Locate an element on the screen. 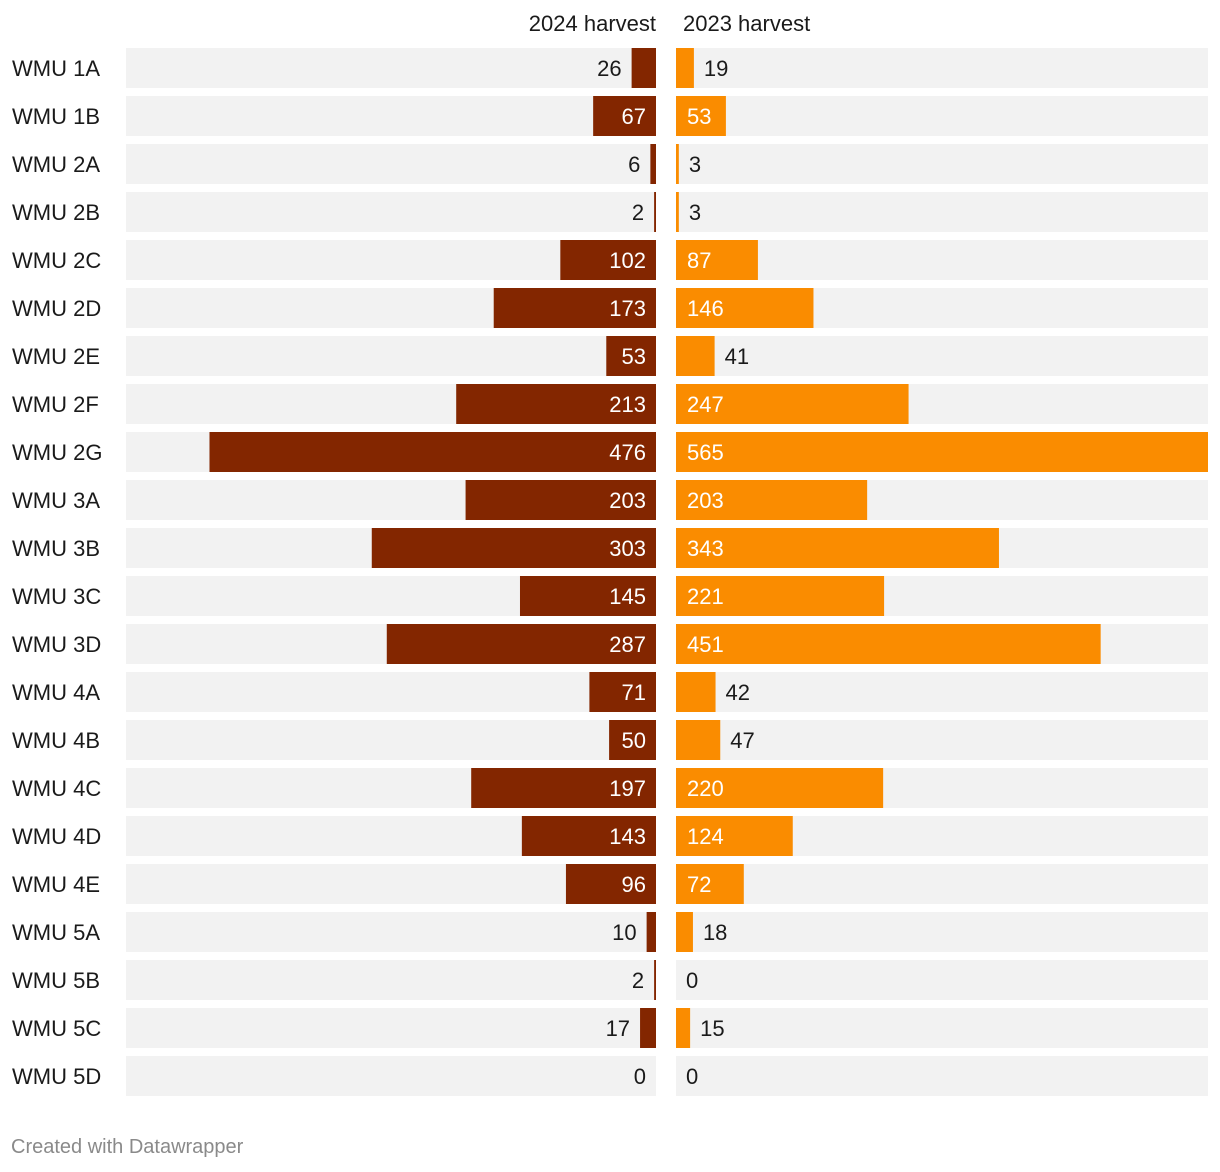  value-2024: 6 is located at coordinates (634, 164).